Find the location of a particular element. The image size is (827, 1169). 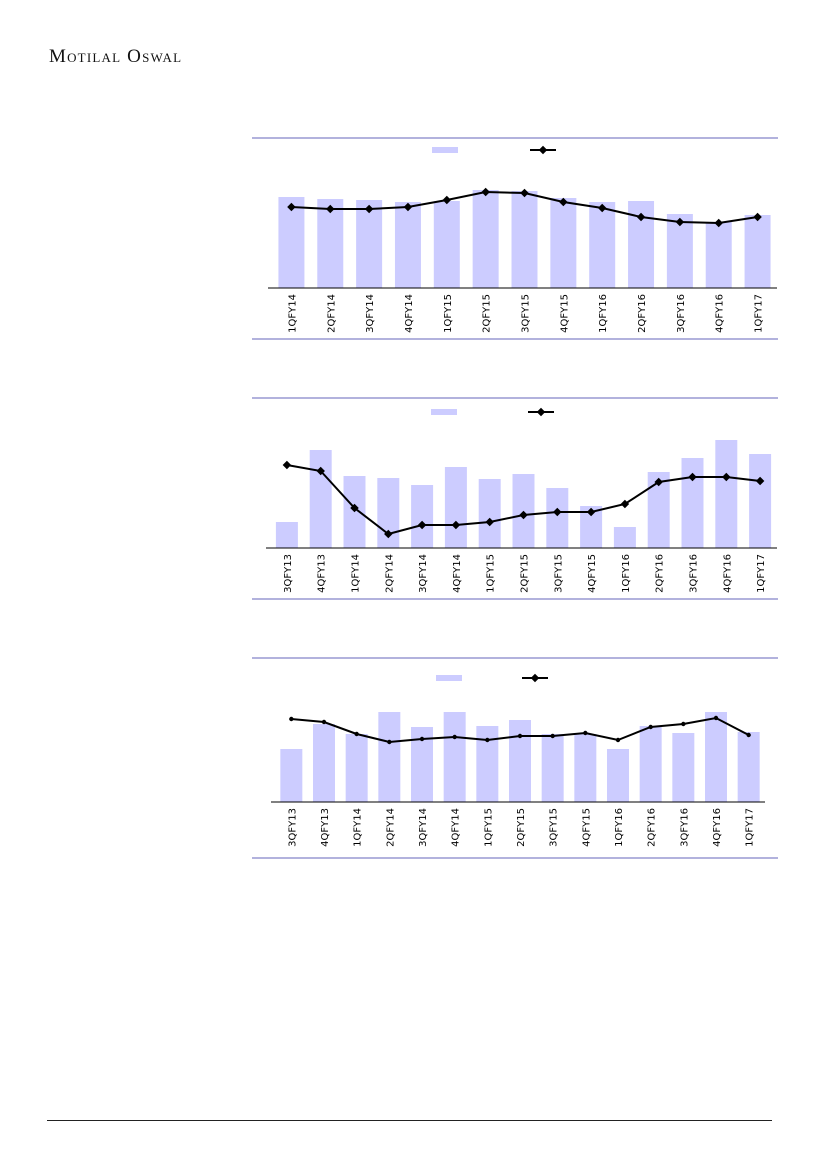

footer-rule is located at coordinates (409, 1120).